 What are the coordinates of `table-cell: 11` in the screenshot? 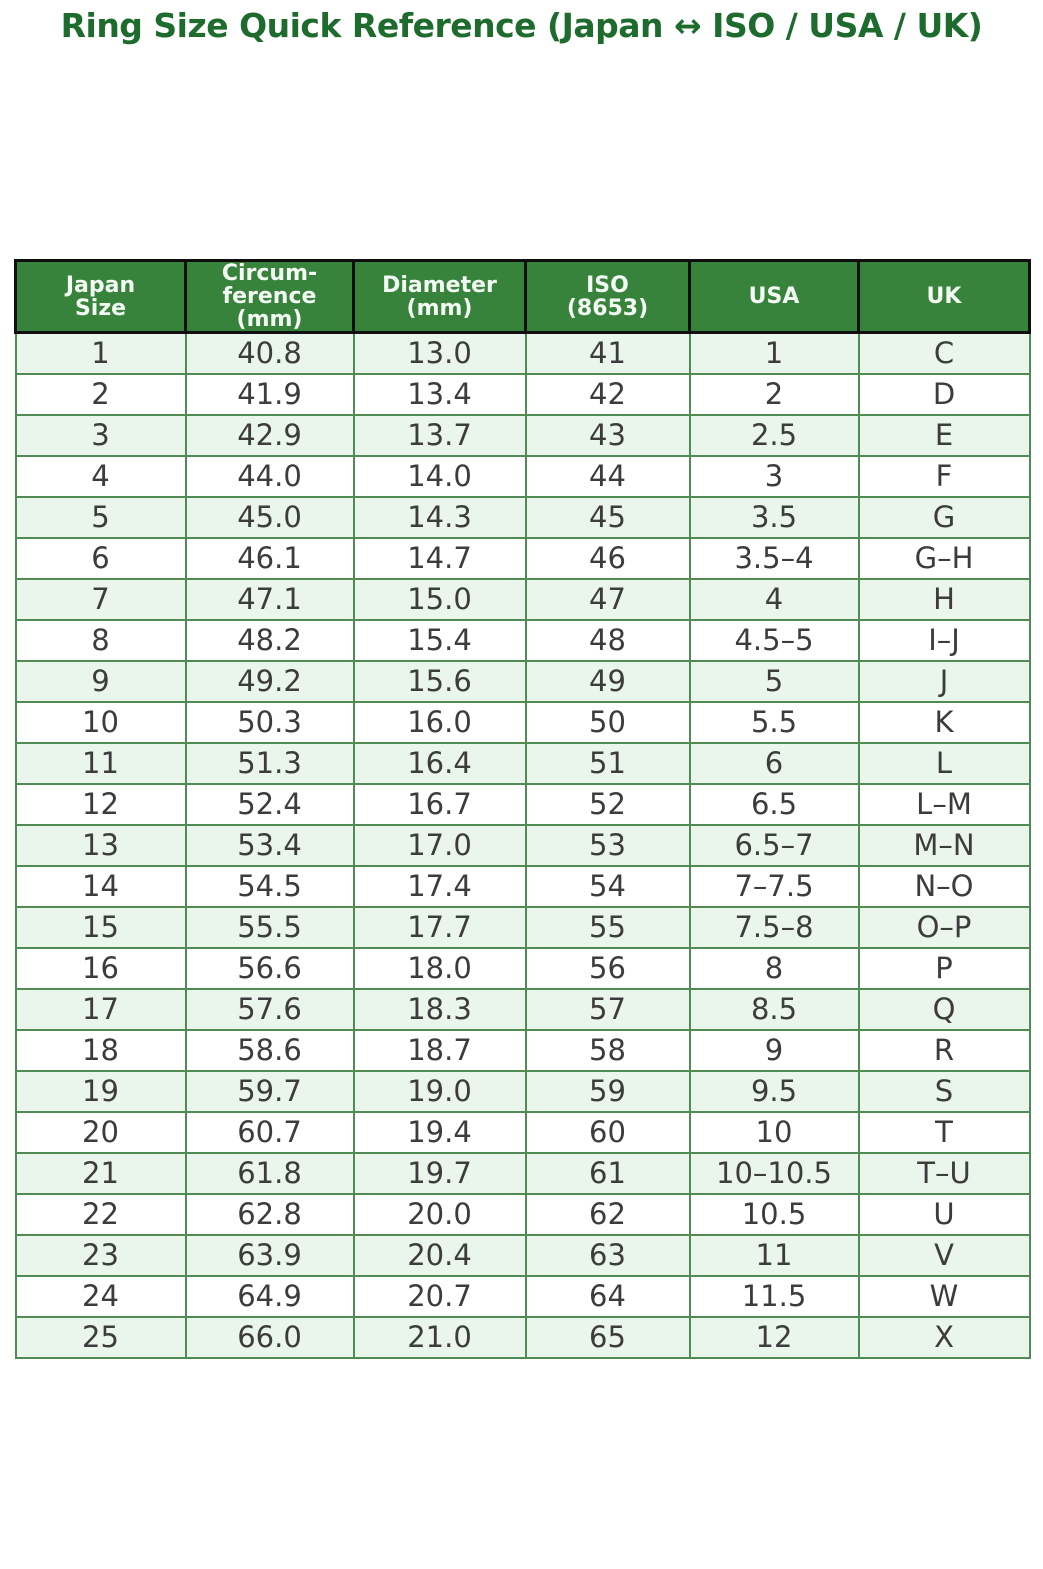 It's located at (100, 763).